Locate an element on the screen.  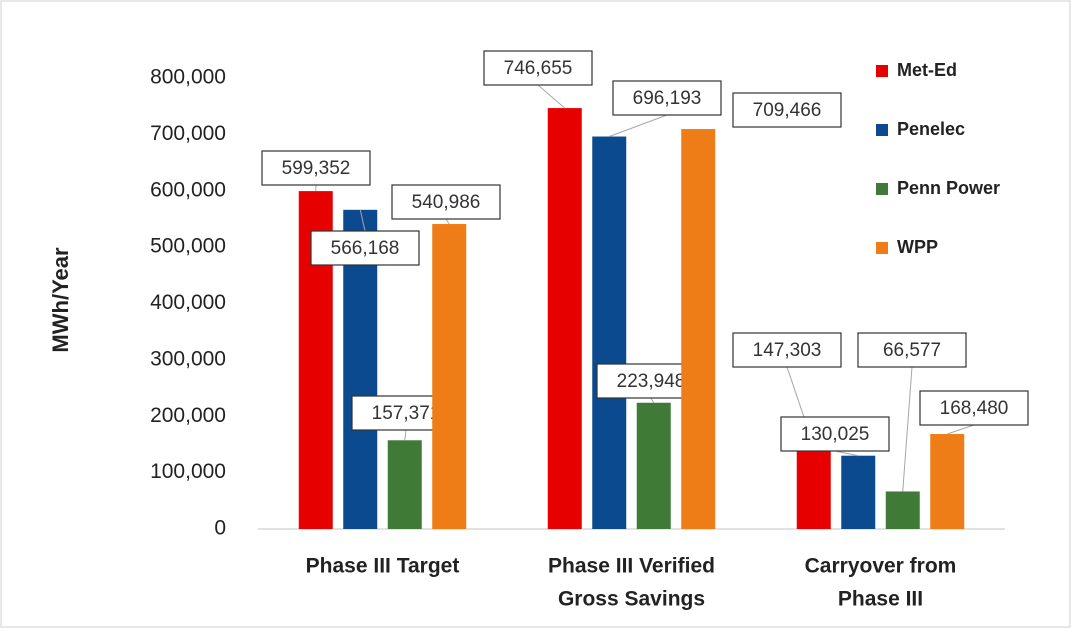
value-label: 157,371 is located at coordinates (406, 413).